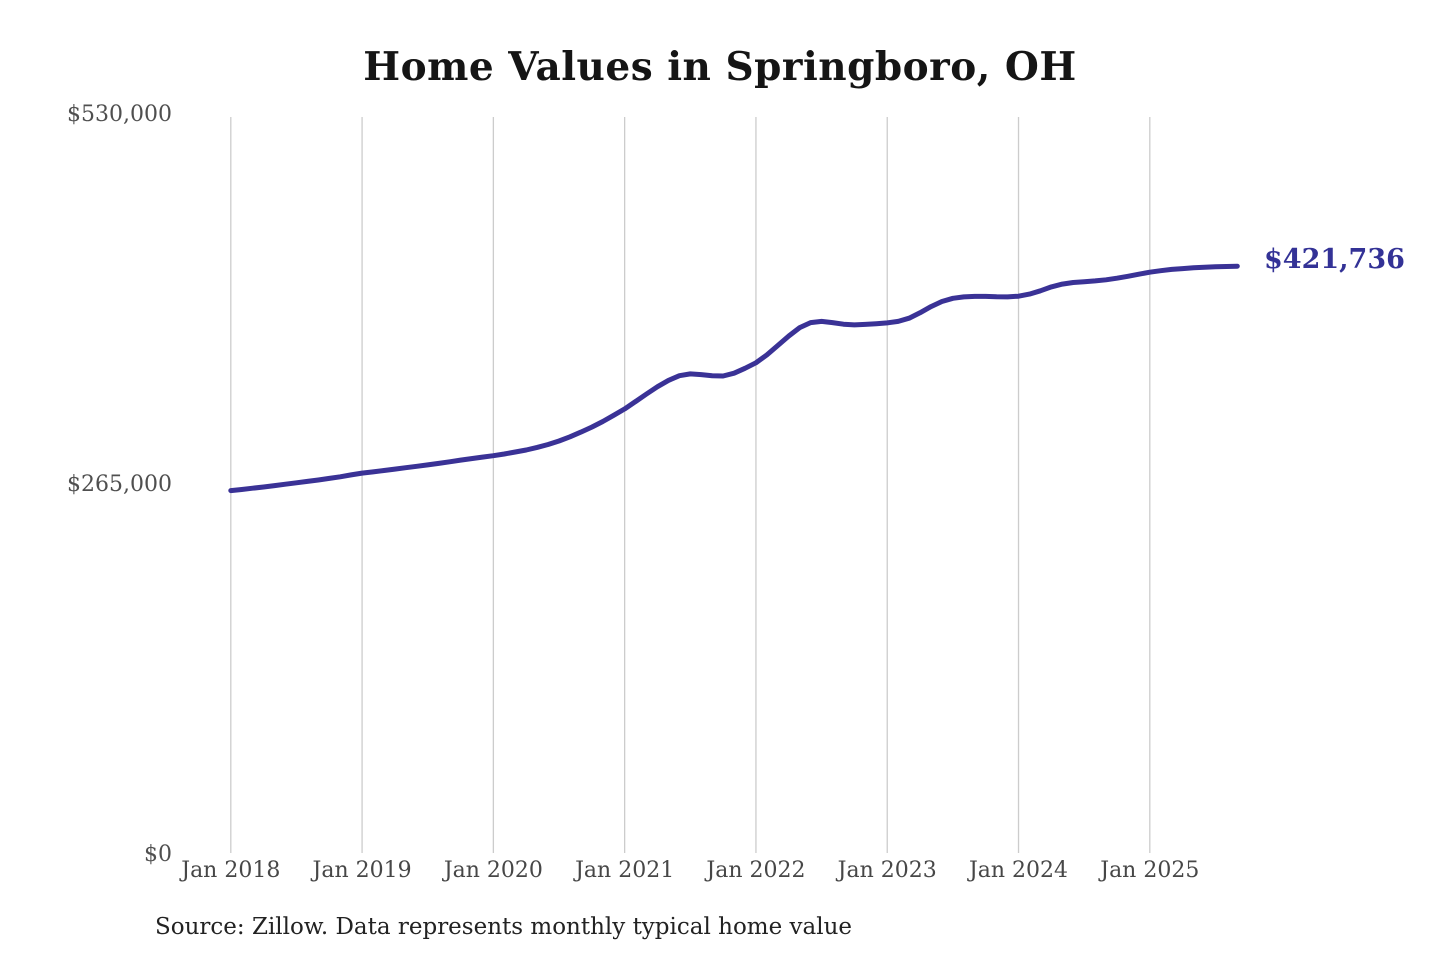 This screenshot has width=1440, height=960. I want to click on x-axis-tick-label: Jan 2022, so click(756, 870).